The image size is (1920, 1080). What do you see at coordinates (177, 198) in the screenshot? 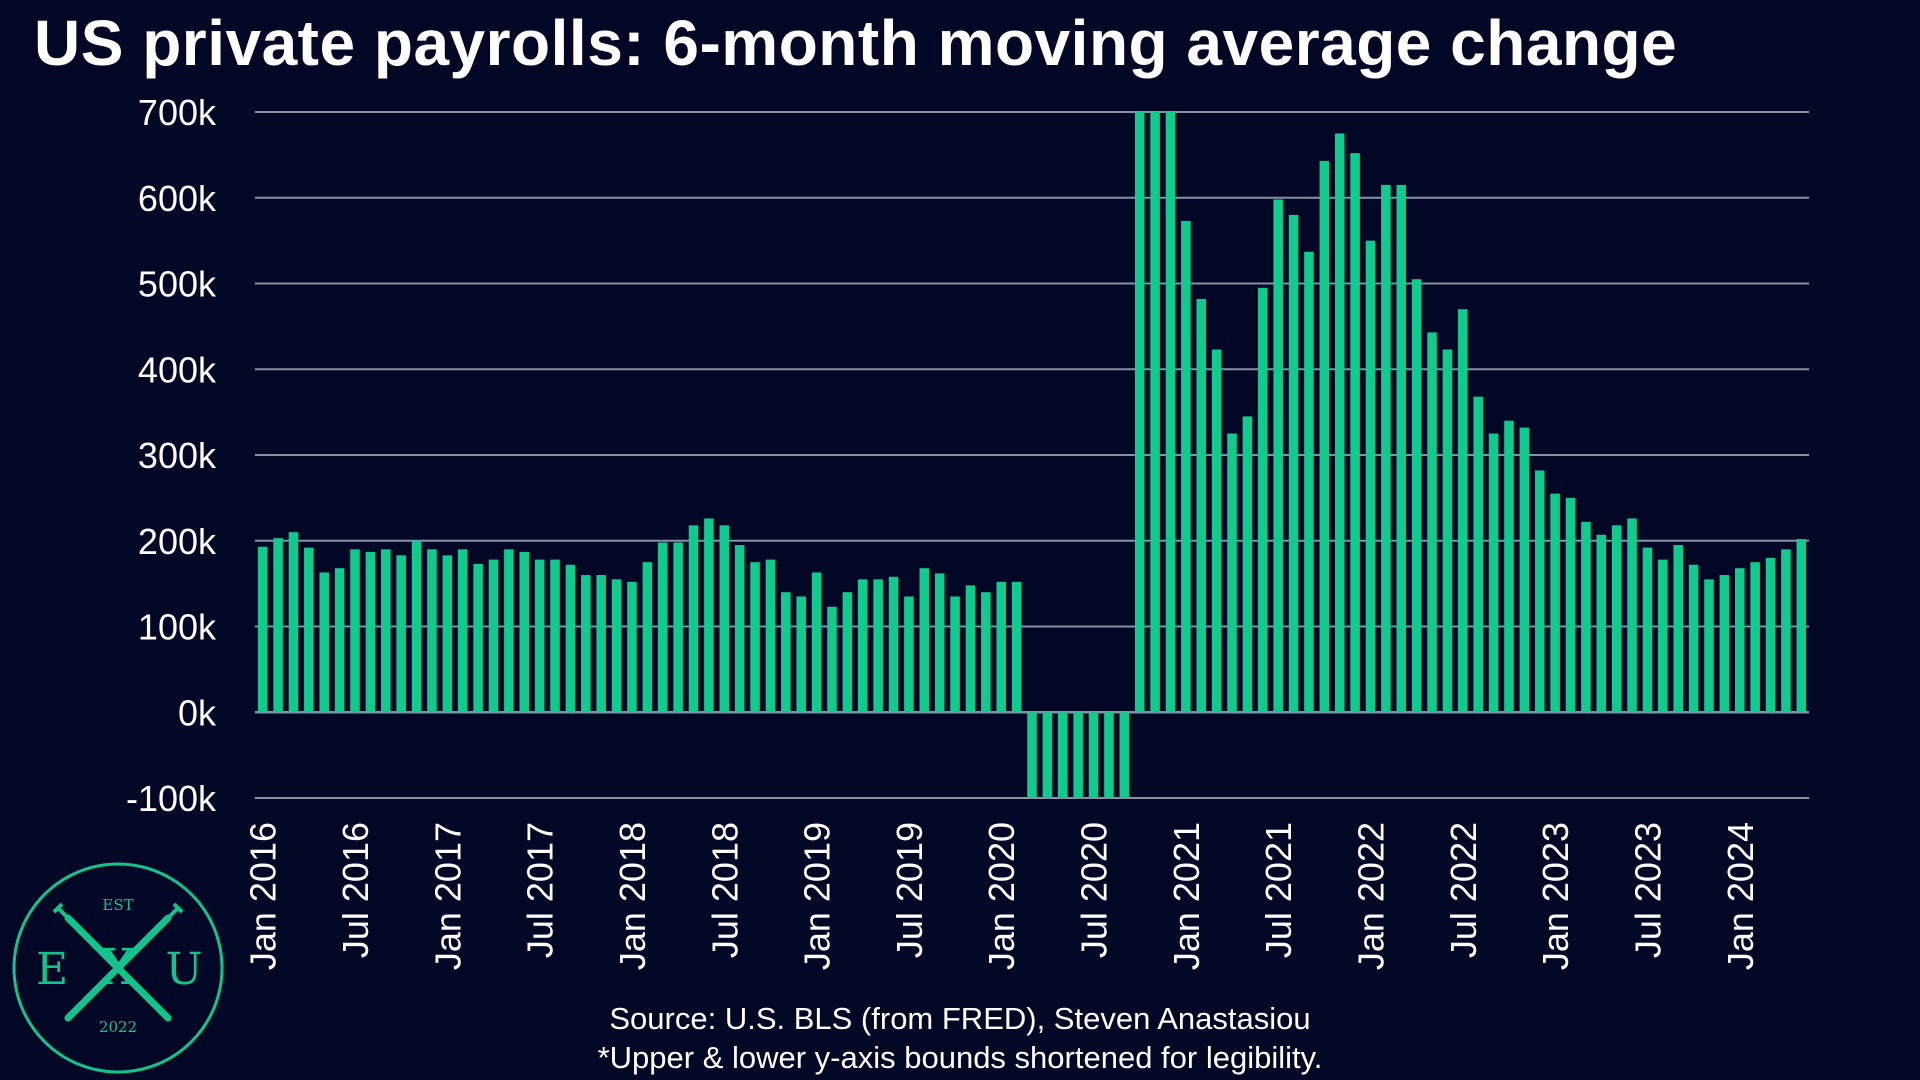
I see `y-tick-label: 600k` at bounding box center [177, 198].